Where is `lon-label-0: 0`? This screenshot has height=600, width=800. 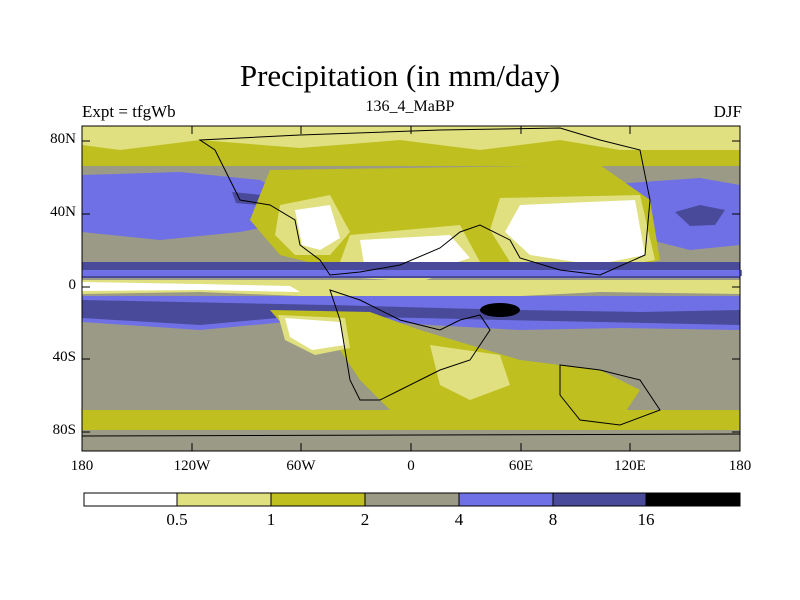 lon-label-0: 0 is located at coordinates (411, 466).